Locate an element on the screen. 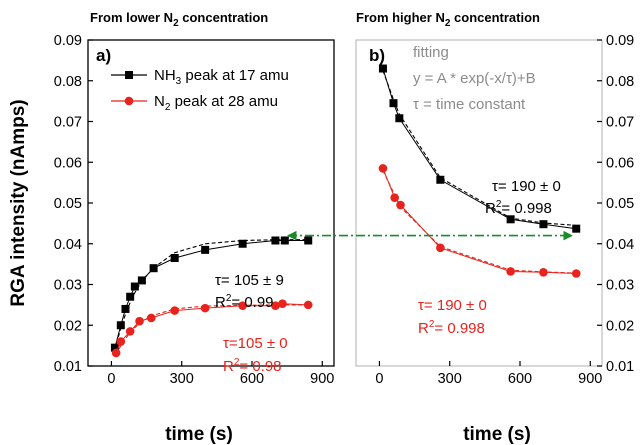  data-line is located at coordinates (211, 294).